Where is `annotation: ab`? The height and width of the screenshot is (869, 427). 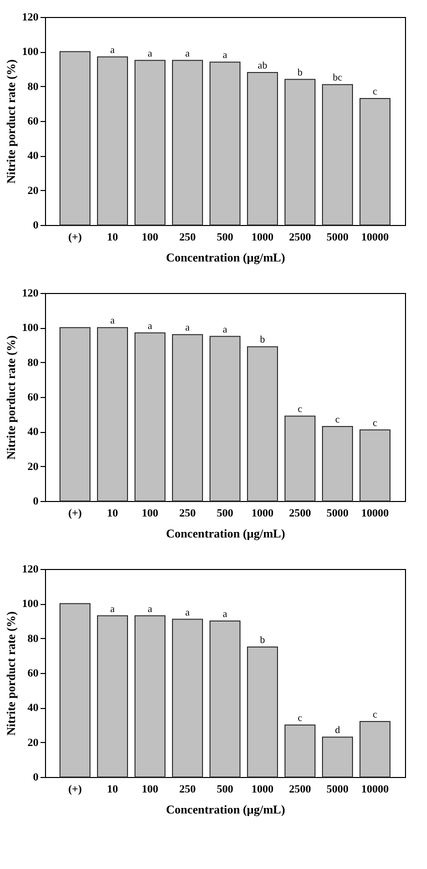 annotation: ab is located at coordinates (263, 66).